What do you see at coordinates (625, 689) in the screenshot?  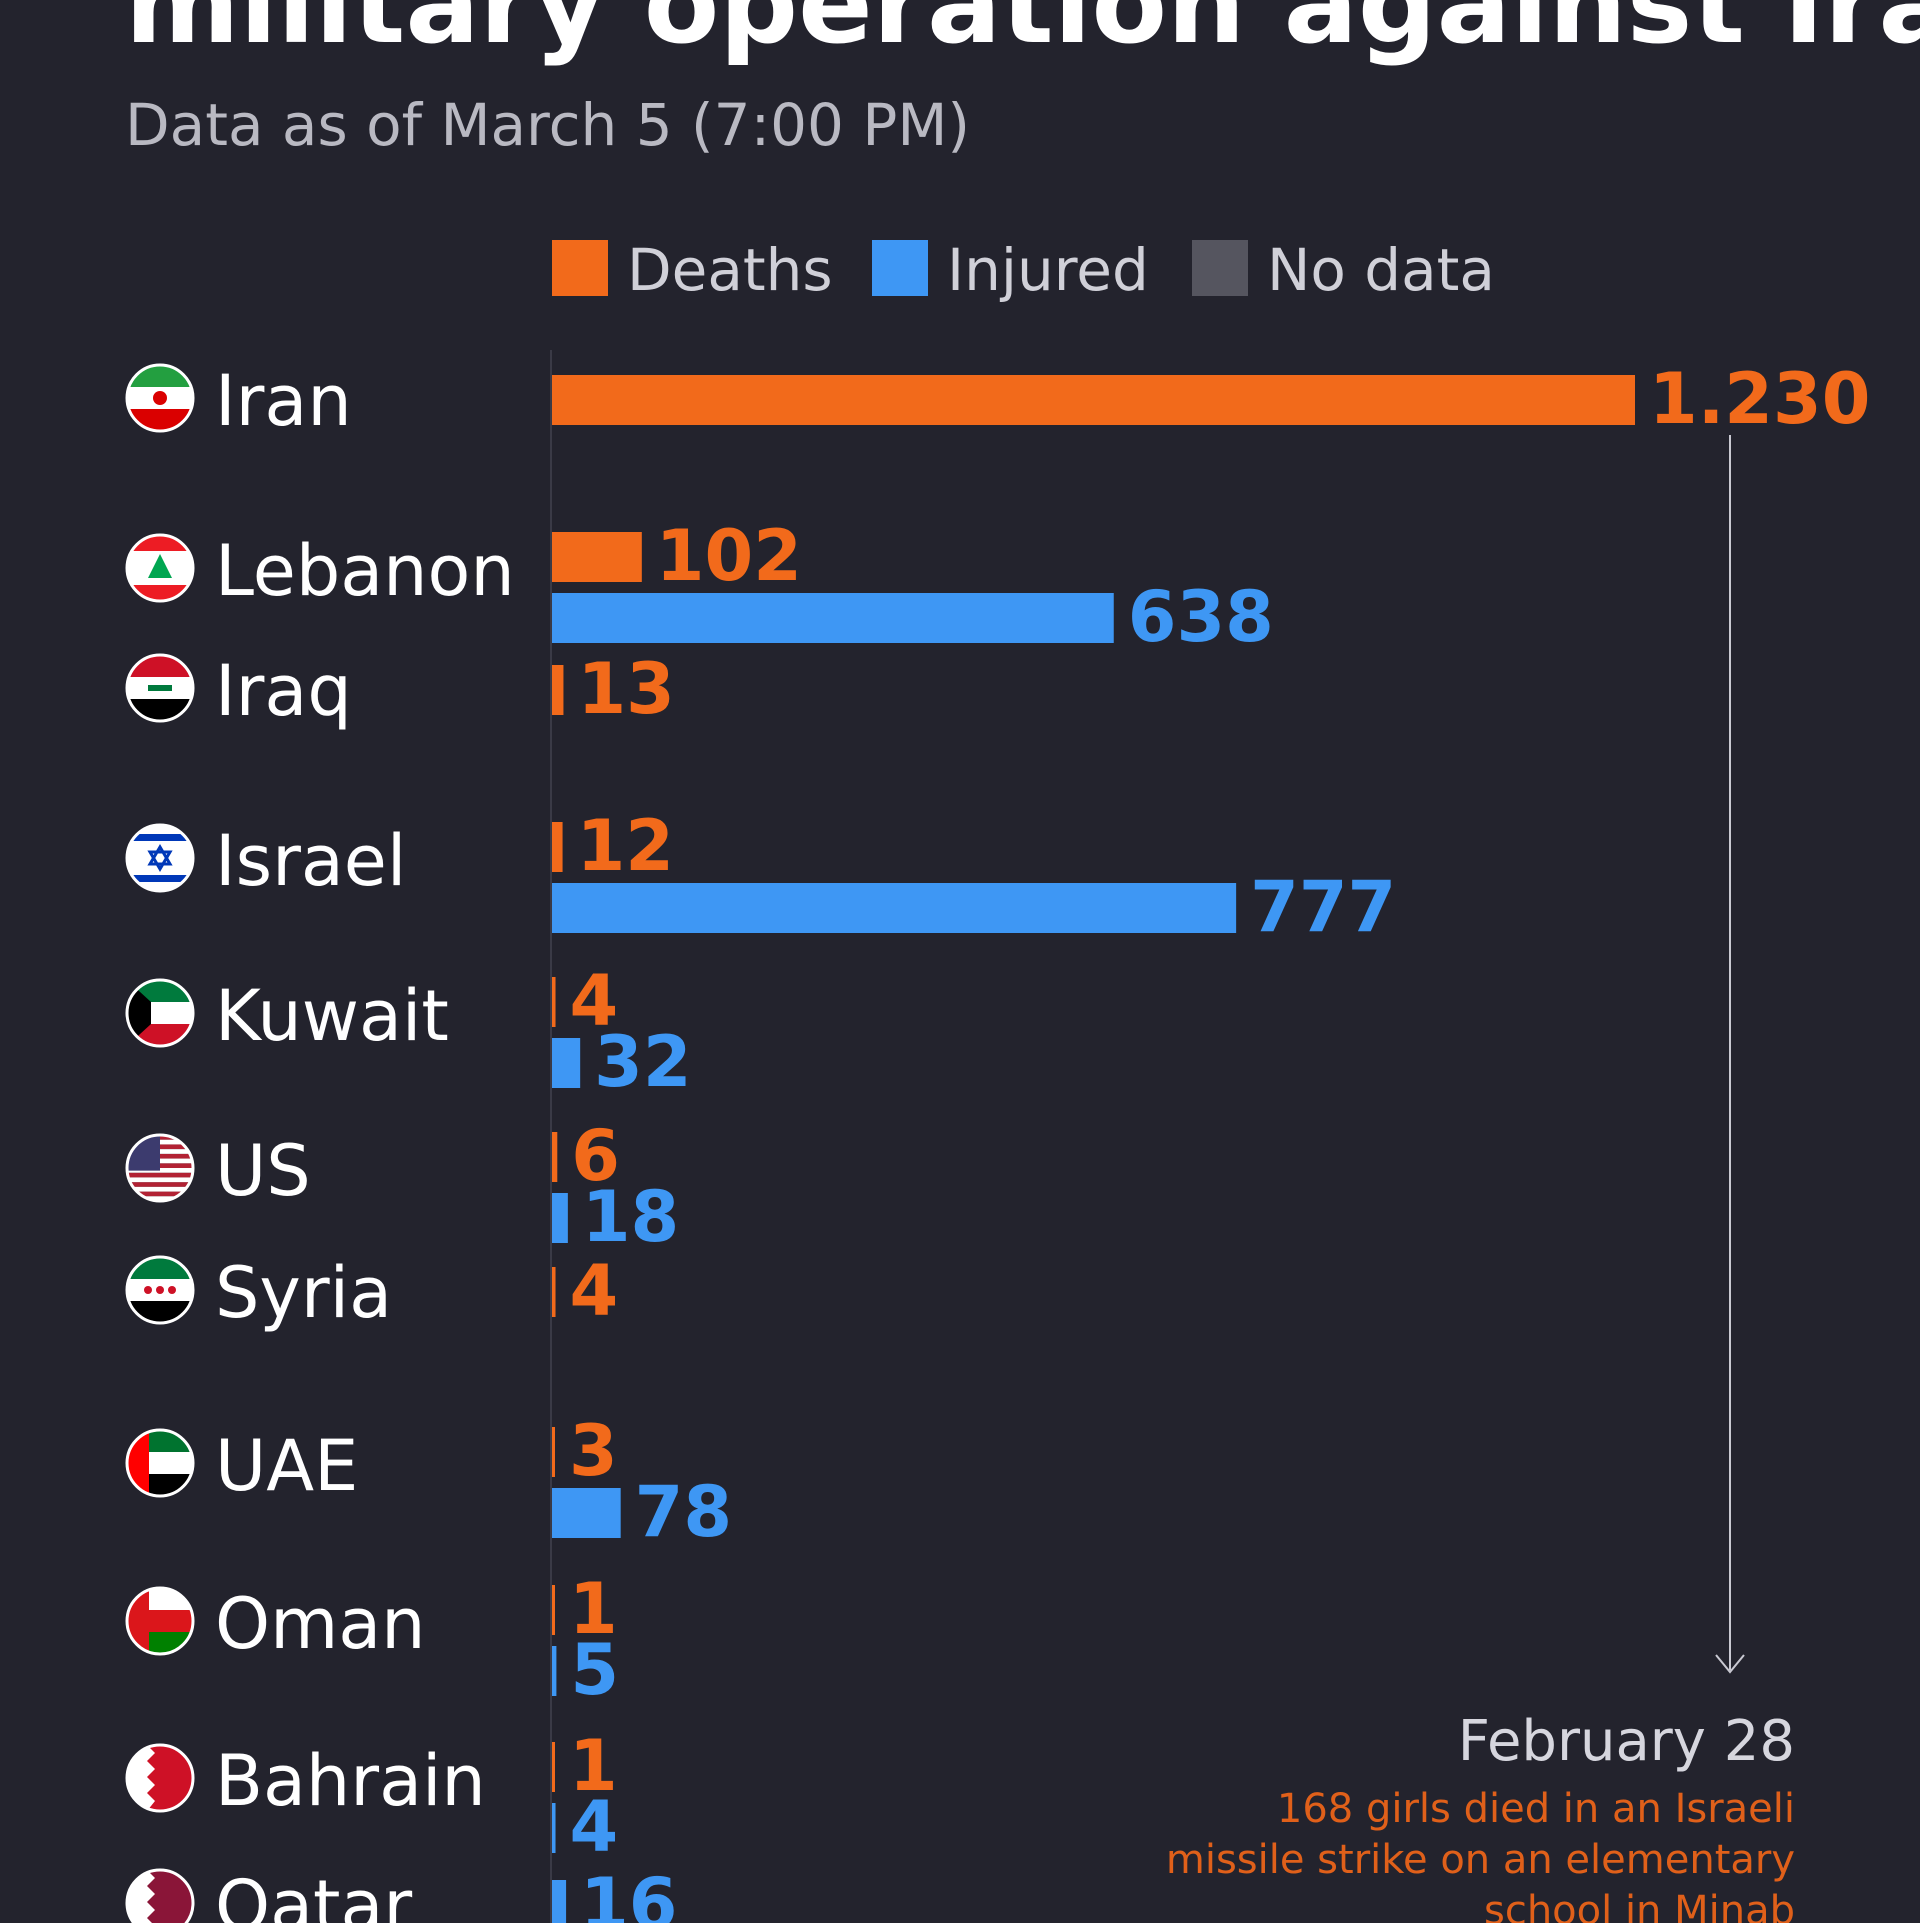 I see `deaths-value-label: 13` at bounding box center [625, 689].